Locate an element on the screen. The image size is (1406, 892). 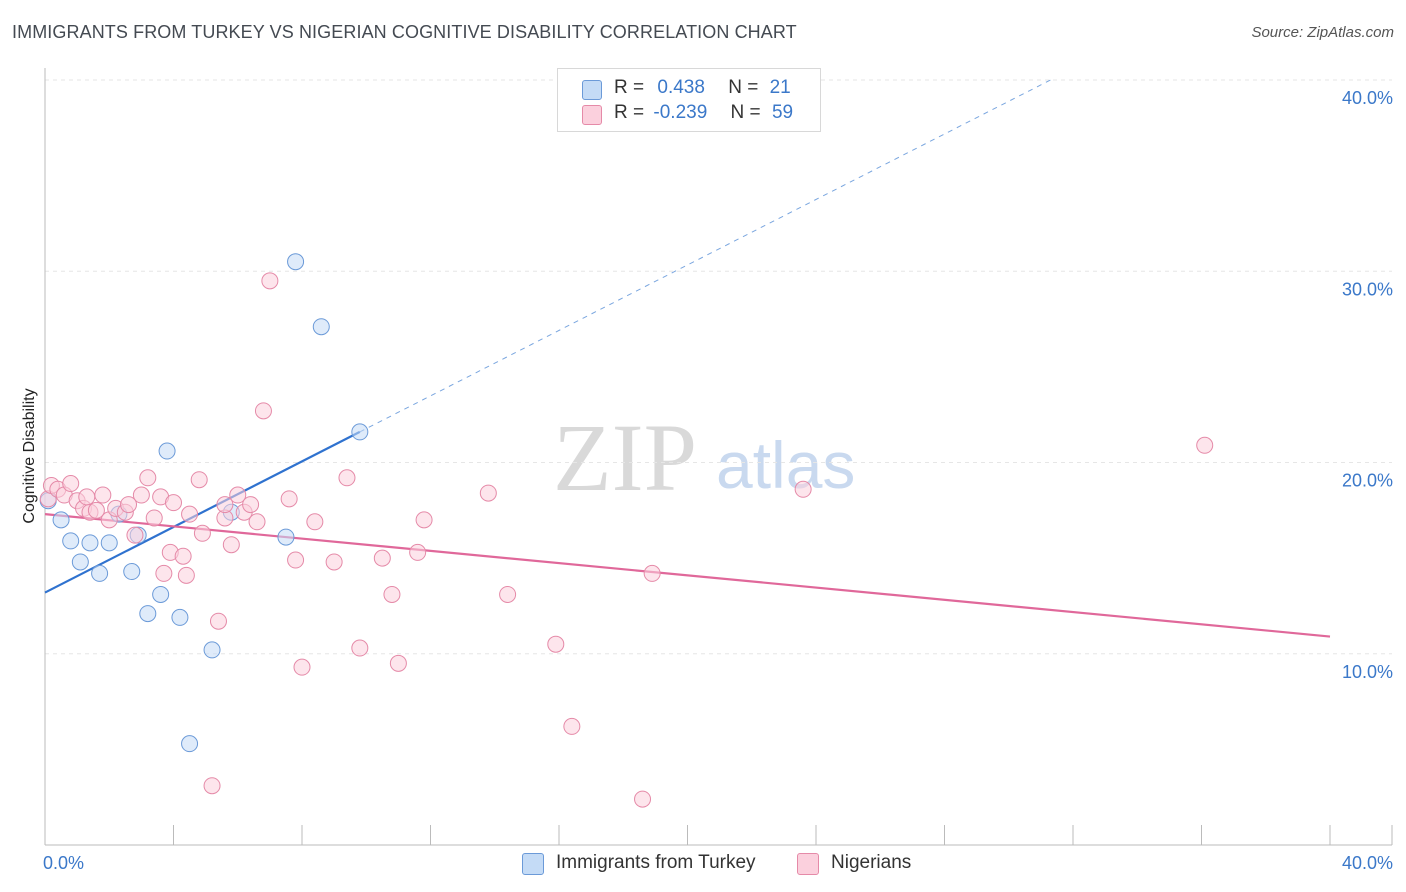
legend-swatch-turkey is located at coordinates (592, 90).